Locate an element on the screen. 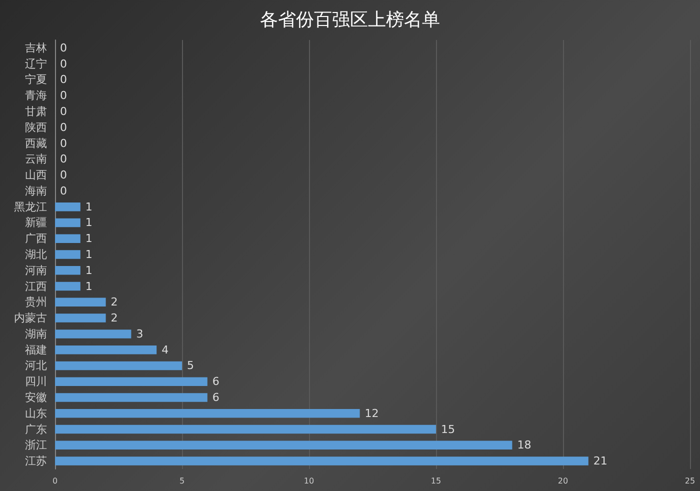 This screenshot has width=700, height=491. y-tick-label: 甘肃 is located at coordinates (36, 111).